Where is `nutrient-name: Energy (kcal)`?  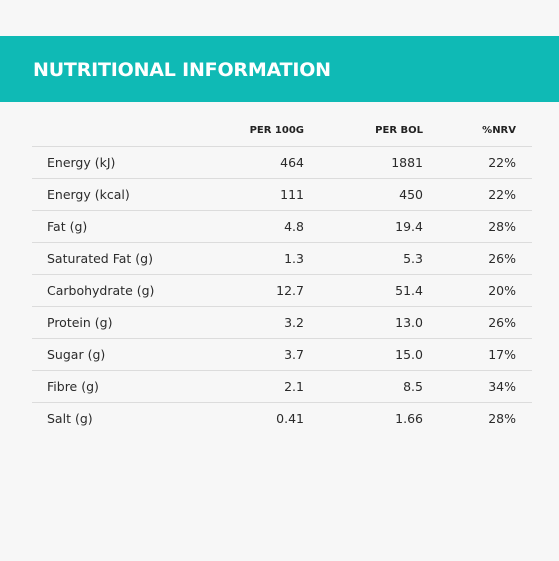
nutrient-name: Energy (kcal) is located at coordinates (117, 194).